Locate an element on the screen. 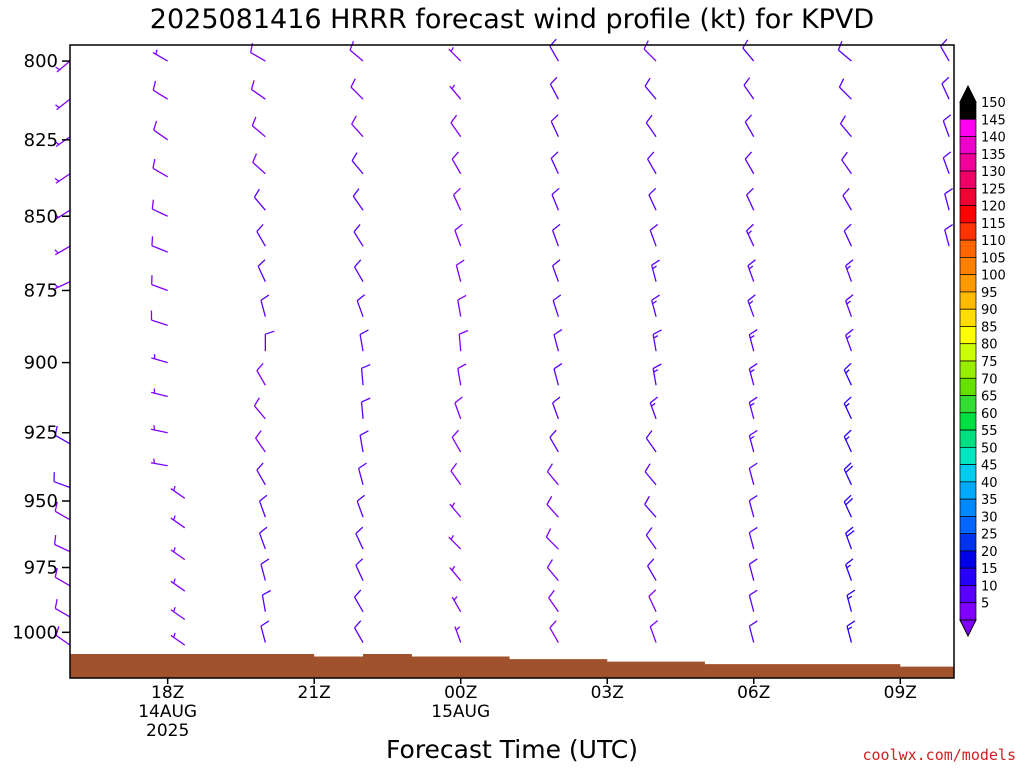 Image resolution: width=1024 pixels, height=768 pixels. x-tick-label: 2025 is located at coordinates (167, 731).